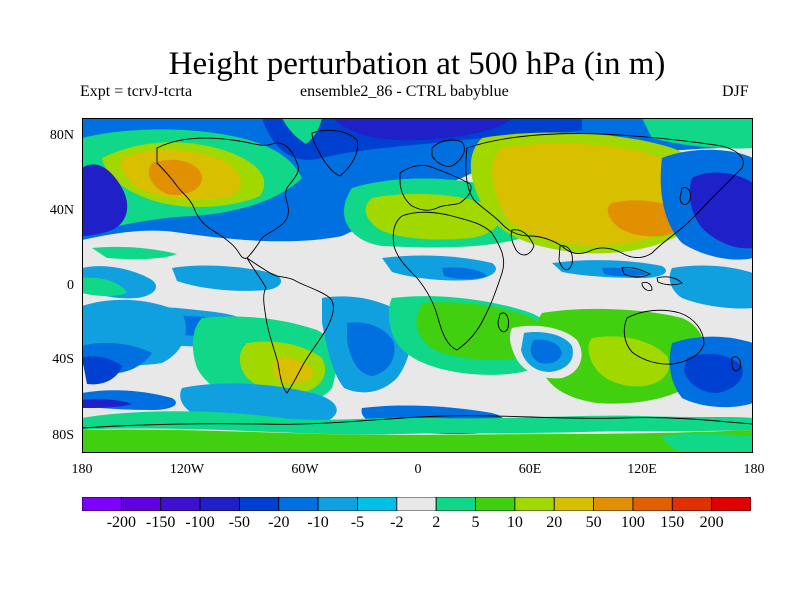  Describe the element at coordinates (305, 469) in the screenshot. I see `lon-label-60w: 60W` at that location.